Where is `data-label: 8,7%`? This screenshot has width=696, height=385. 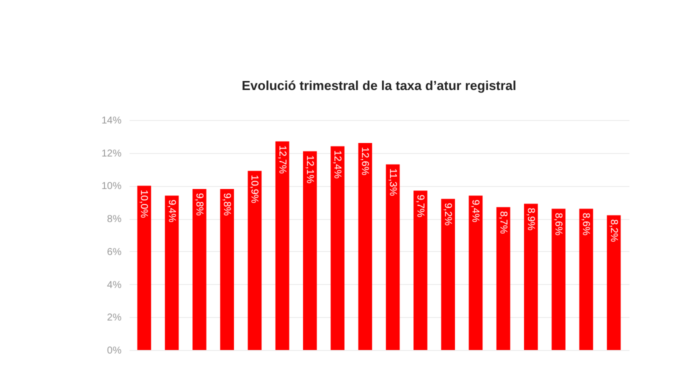 data-label: 8,7% is located at coordinates (502, 222).